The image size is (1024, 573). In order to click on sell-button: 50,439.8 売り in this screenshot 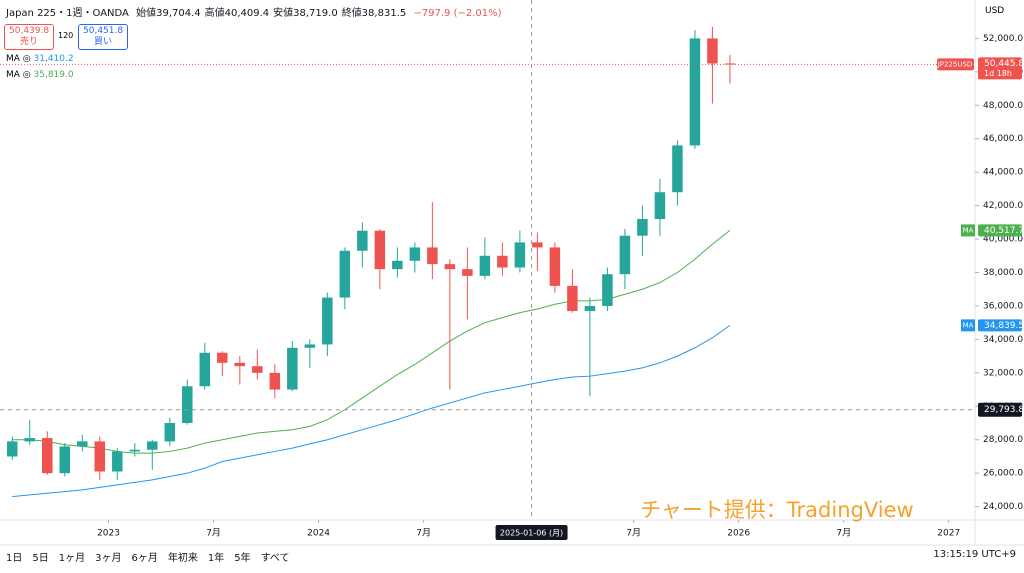, I will do `click(29, 37)`.